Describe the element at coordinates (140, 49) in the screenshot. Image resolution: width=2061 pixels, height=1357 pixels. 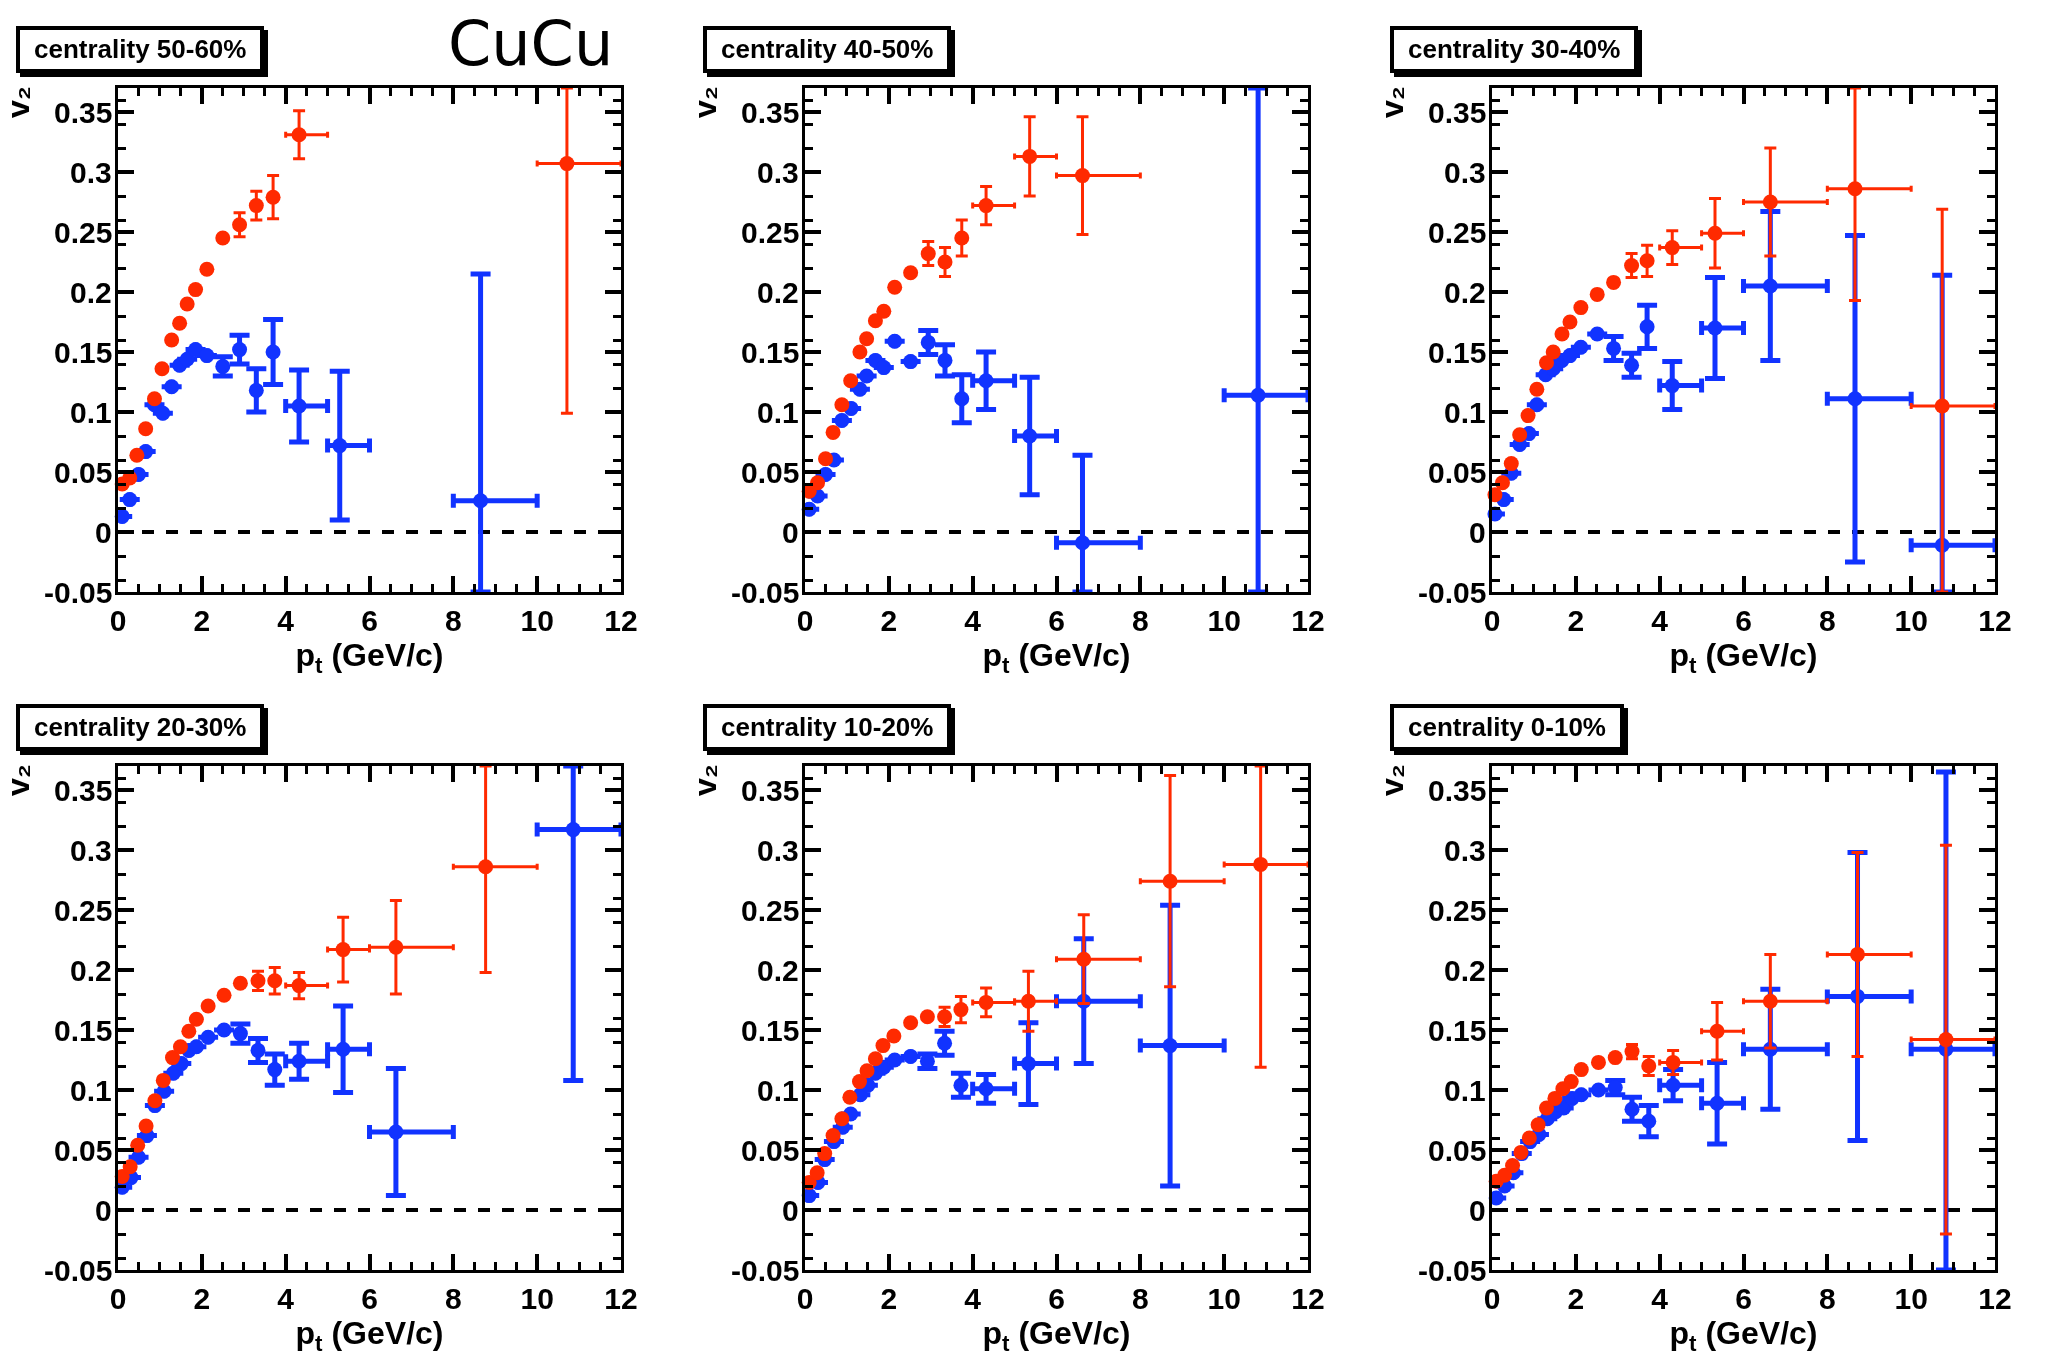
I see `chart-title: centrality 50-60%` at that location.